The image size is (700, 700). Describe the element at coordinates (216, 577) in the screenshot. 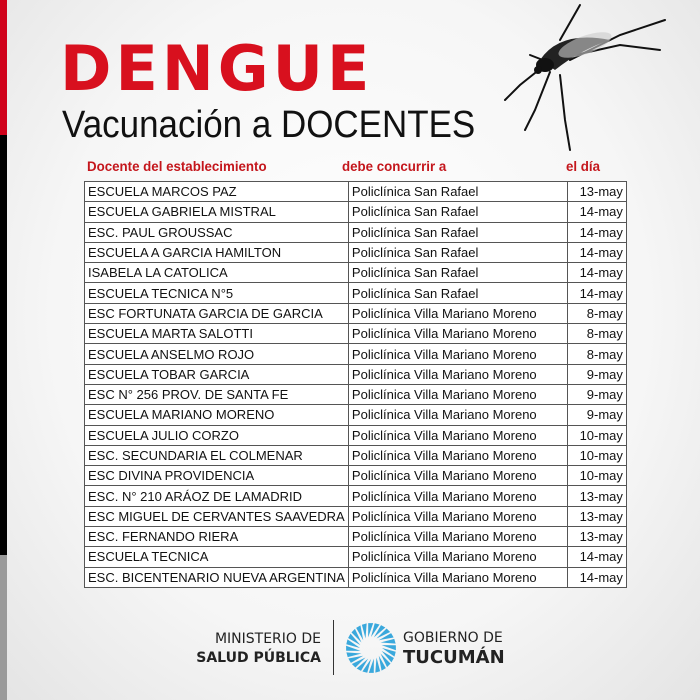

I see `school-cell: ESC. BICENTENARIO NUEVA ARGENTINA` at that location.